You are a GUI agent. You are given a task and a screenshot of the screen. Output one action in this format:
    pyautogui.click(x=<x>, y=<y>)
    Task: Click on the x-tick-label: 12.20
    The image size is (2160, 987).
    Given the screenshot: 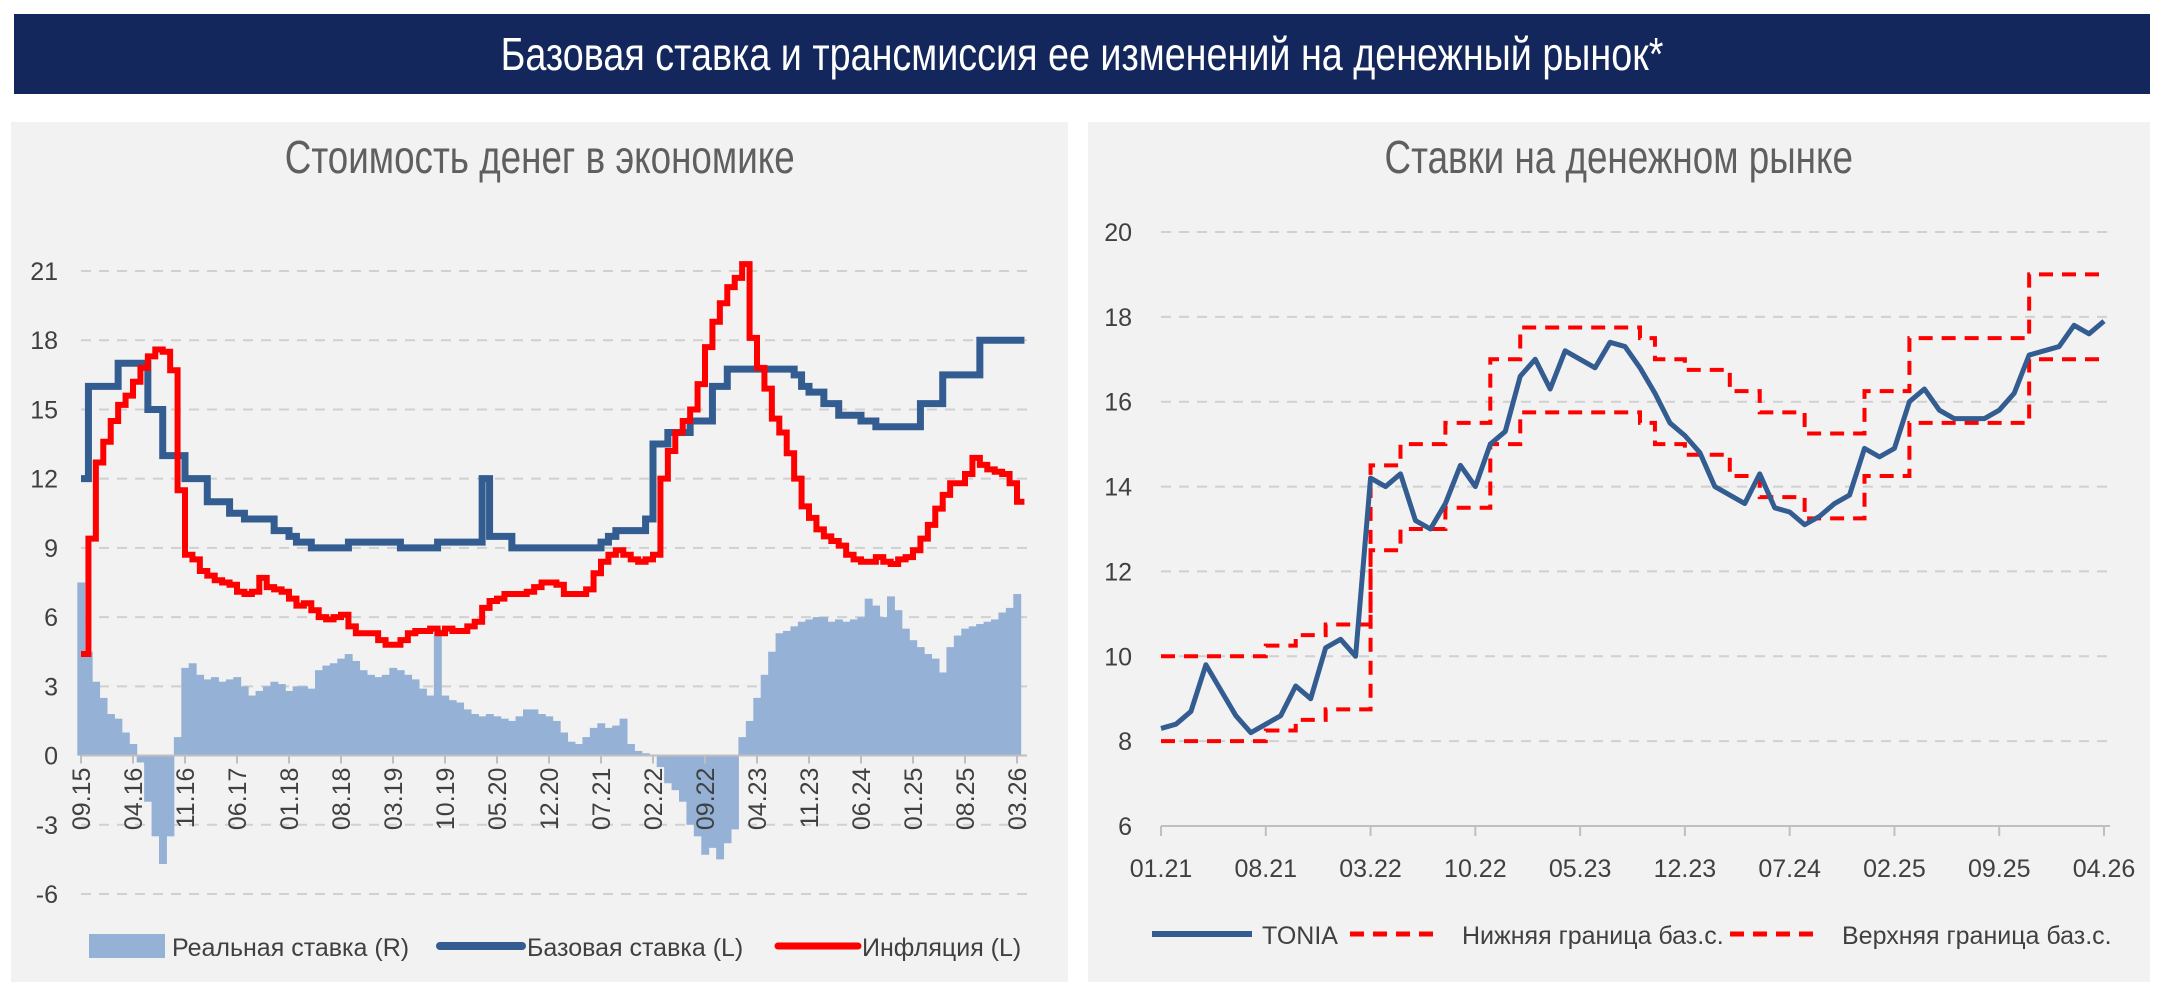 What is the action you would take?
    pyautogui.click(x=550, y=799)
    